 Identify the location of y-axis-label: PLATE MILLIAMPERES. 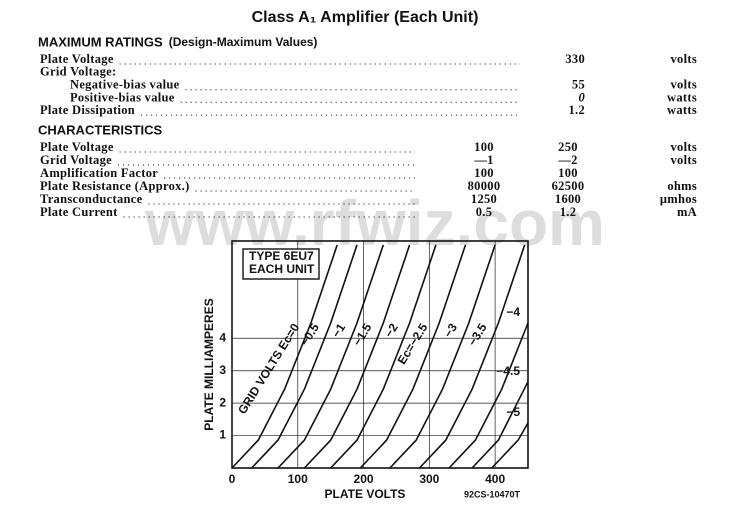
(209, 364).